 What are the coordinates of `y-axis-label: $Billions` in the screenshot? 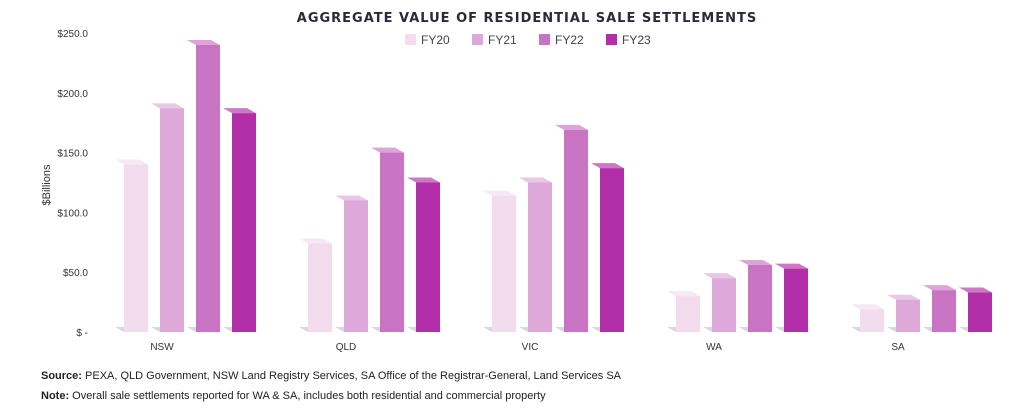 It's located at (47, 184).